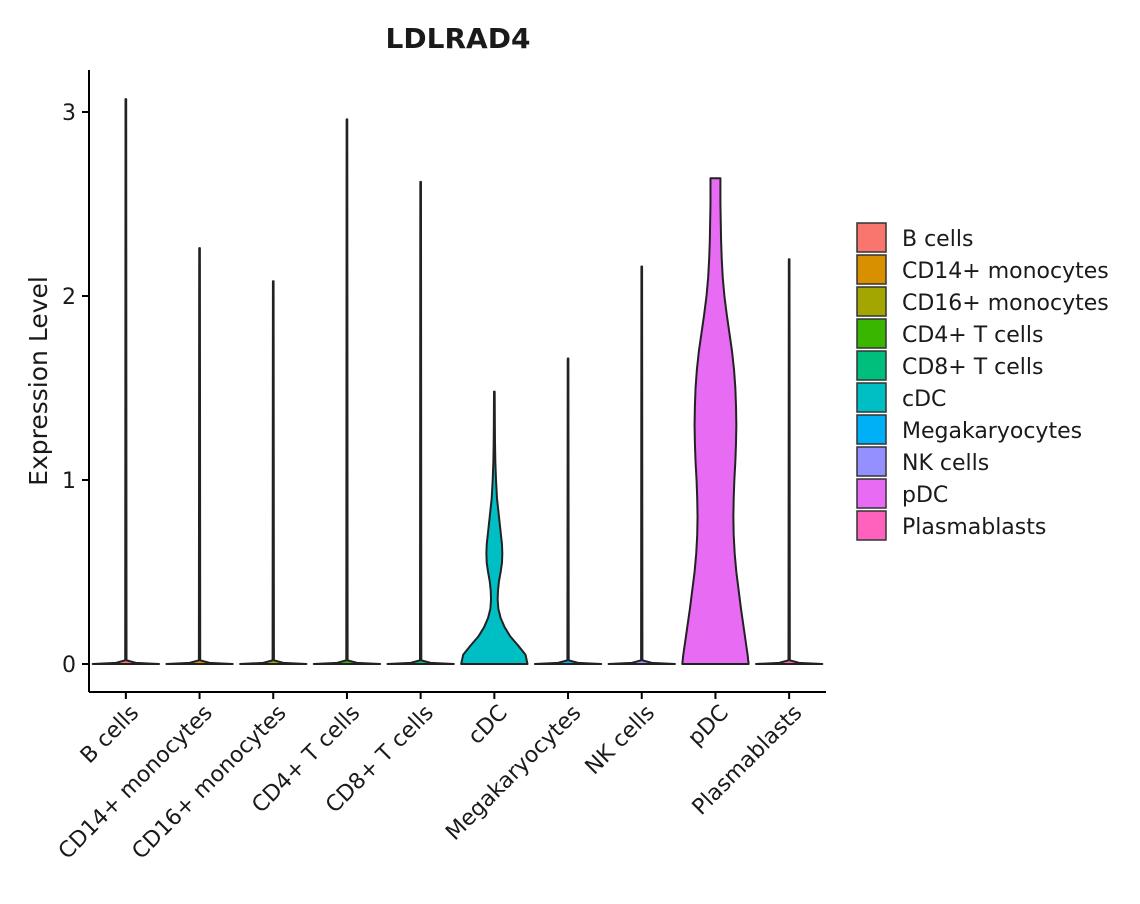 The width and height of the screenshot is (1140, 904). I want to click on x-tick-label: pDC, so click(708, 726).